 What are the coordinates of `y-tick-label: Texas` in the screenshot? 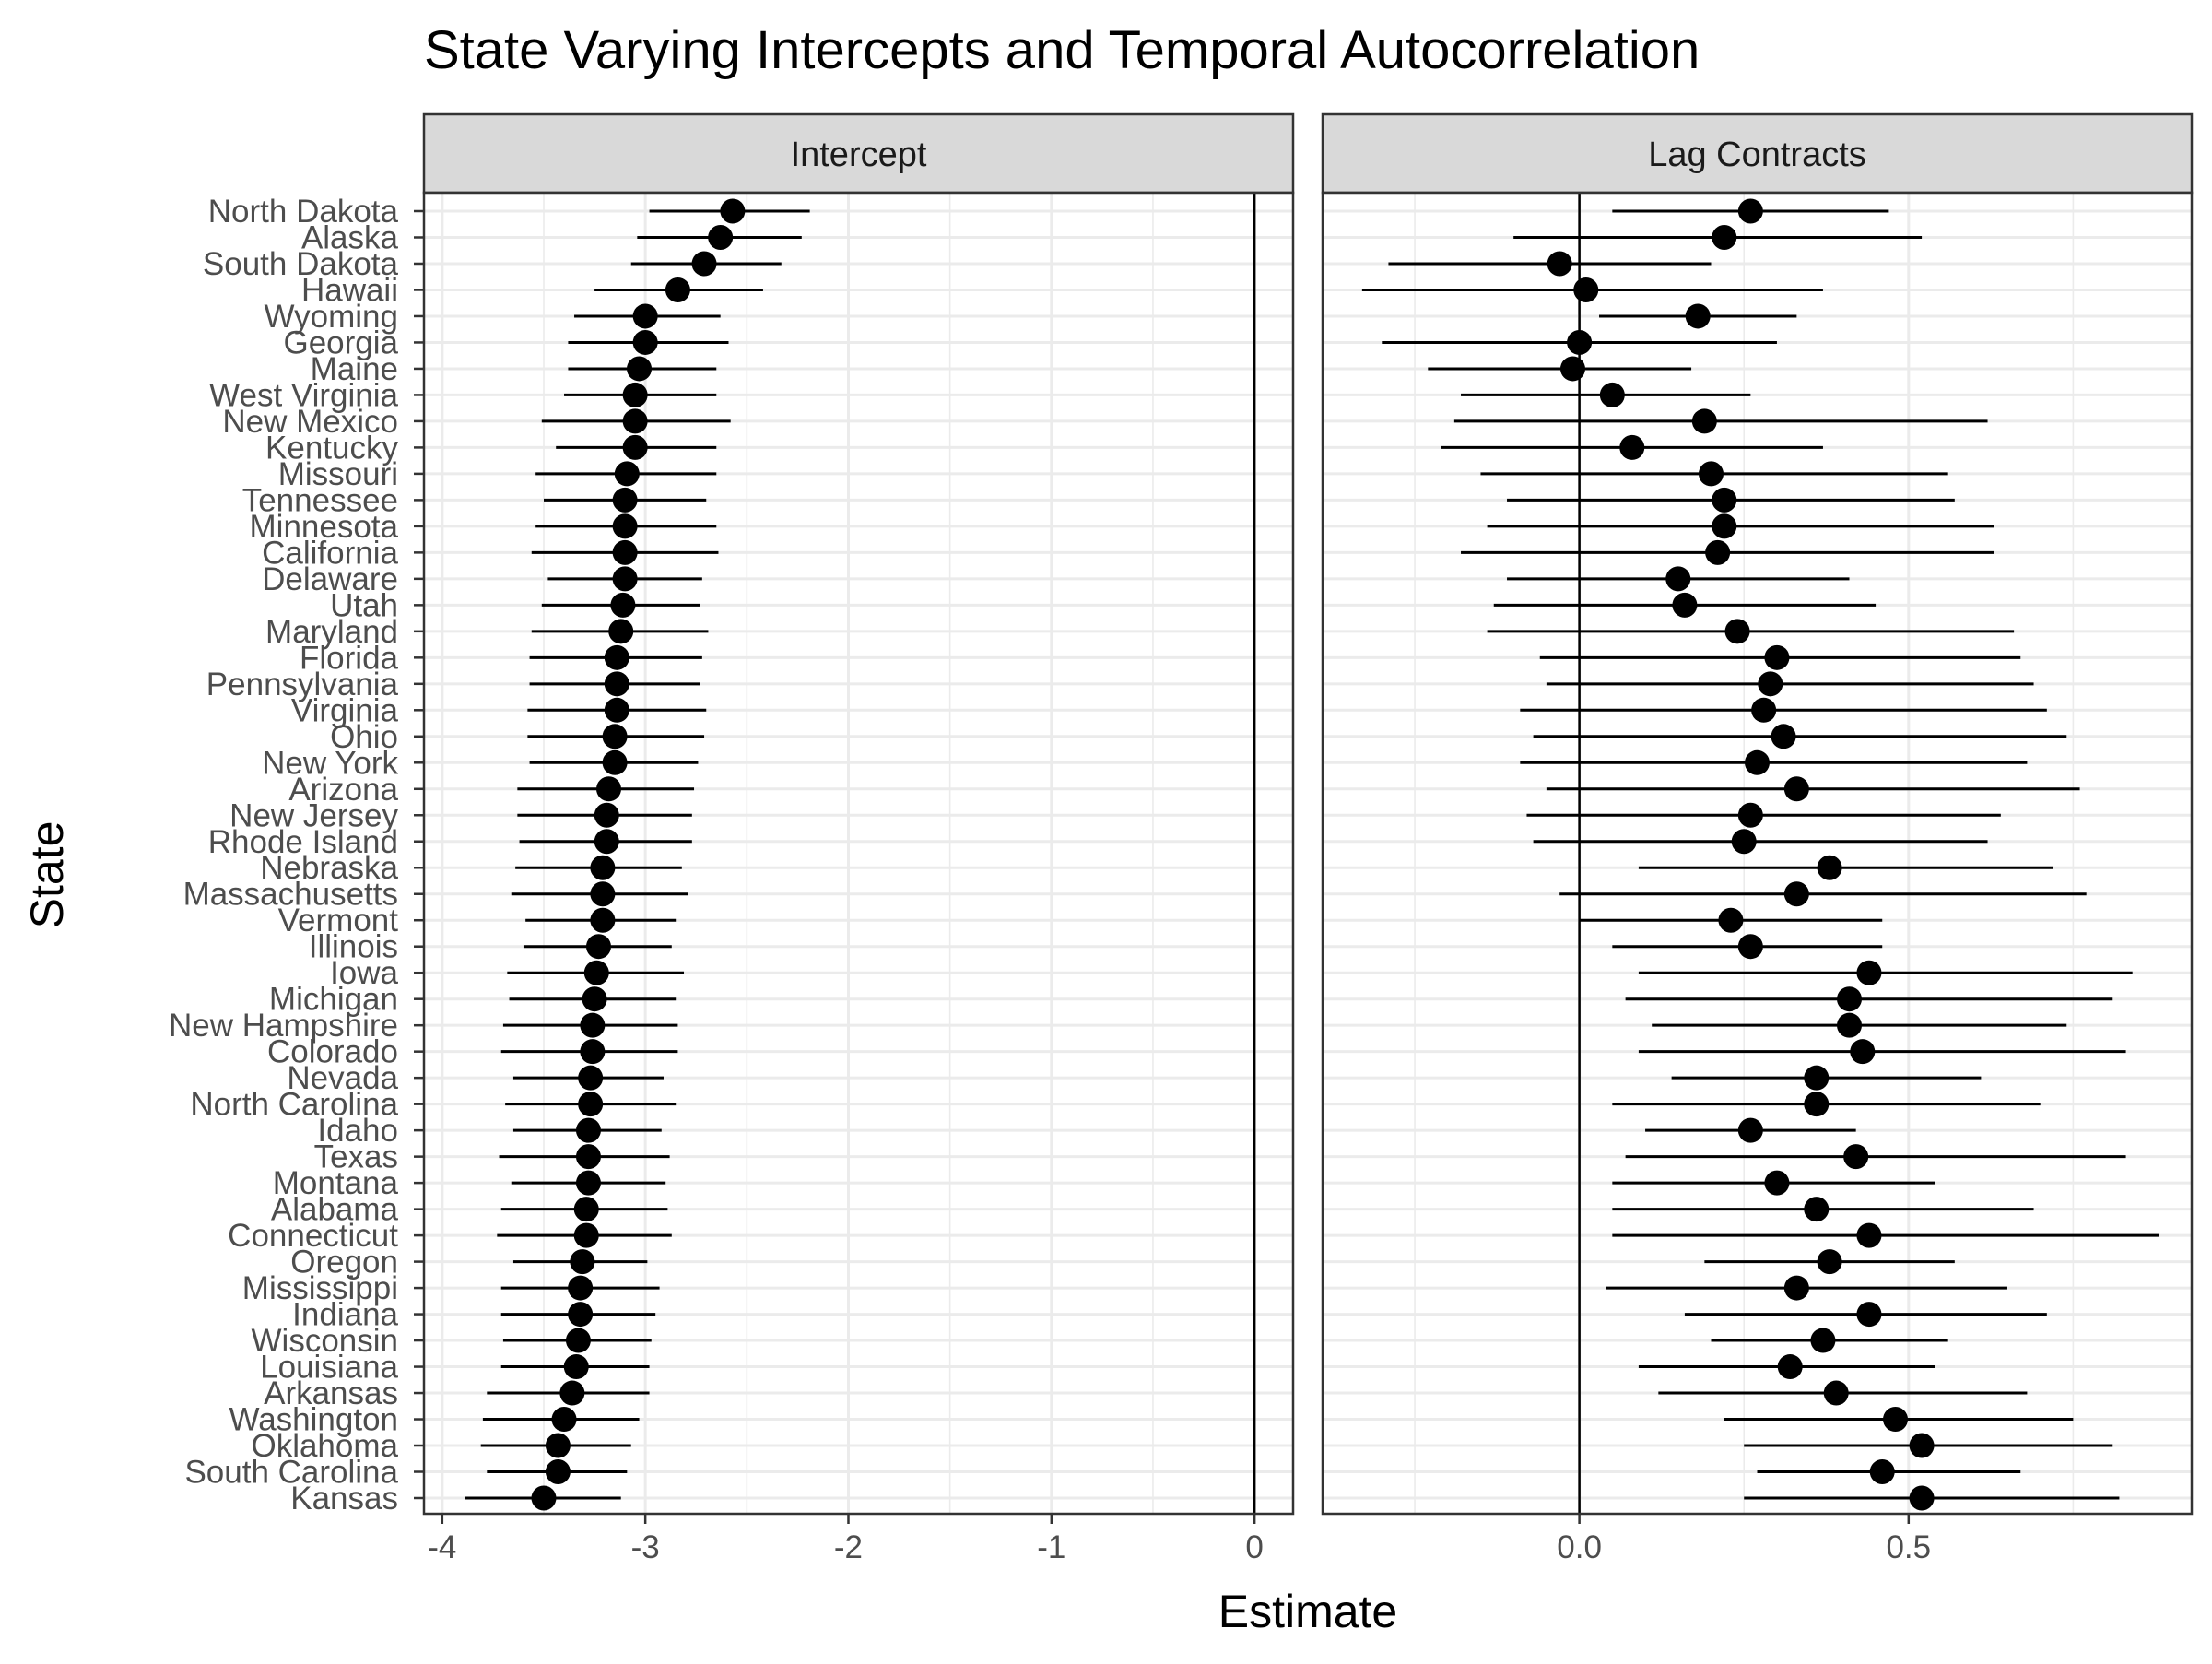 It's located at (356, 1157).